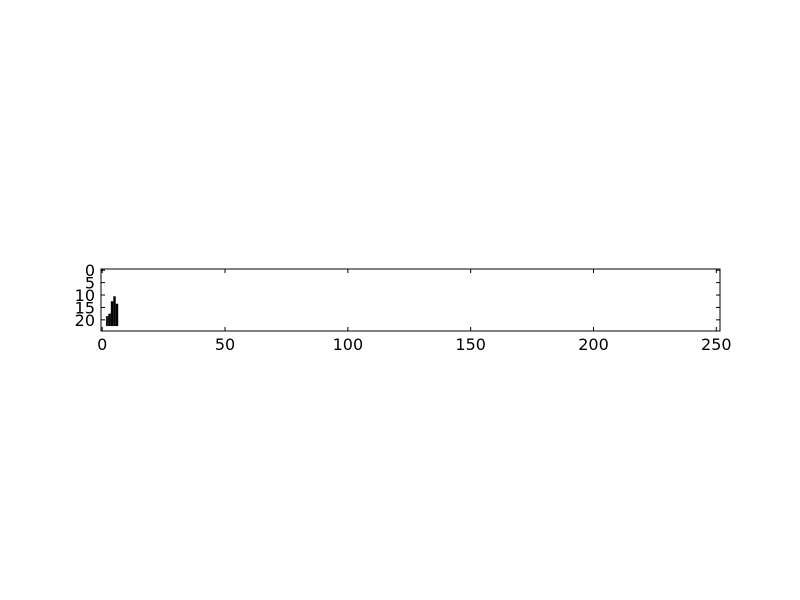 The image size is (800, 600). Describe the element at coordinates (85, 320) in the screenshot. I see `y-tick-label: 20` at that location.